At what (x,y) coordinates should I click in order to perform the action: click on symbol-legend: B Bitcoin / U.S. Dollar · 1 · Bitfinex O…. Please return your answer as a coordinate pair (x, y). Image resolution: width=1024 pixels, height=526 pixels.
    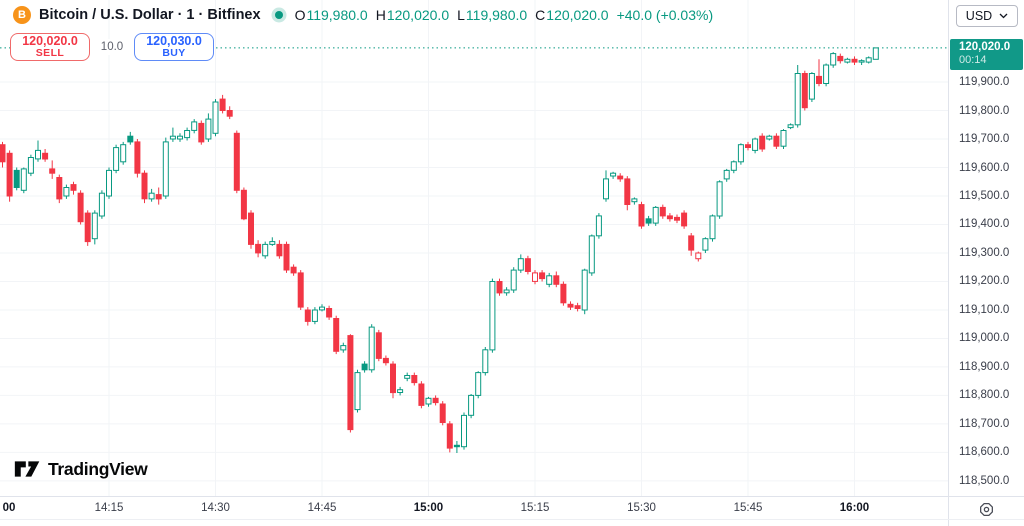
    Looking at the image, I should click on (363, 15).